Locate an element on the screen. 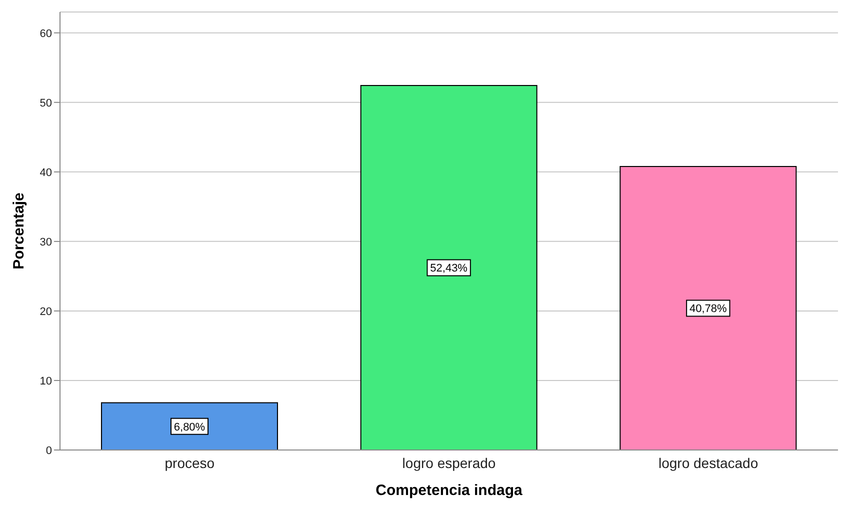  data-label: 40,78% is located at coordinates (709, 309).